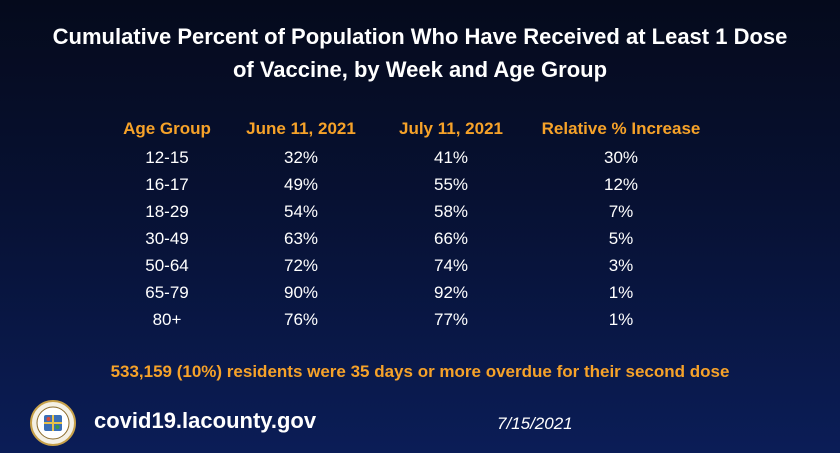  Describe the element at coordinates (301, 238) in the screenshot. I see `cell-june-percent: 63%` at that location.